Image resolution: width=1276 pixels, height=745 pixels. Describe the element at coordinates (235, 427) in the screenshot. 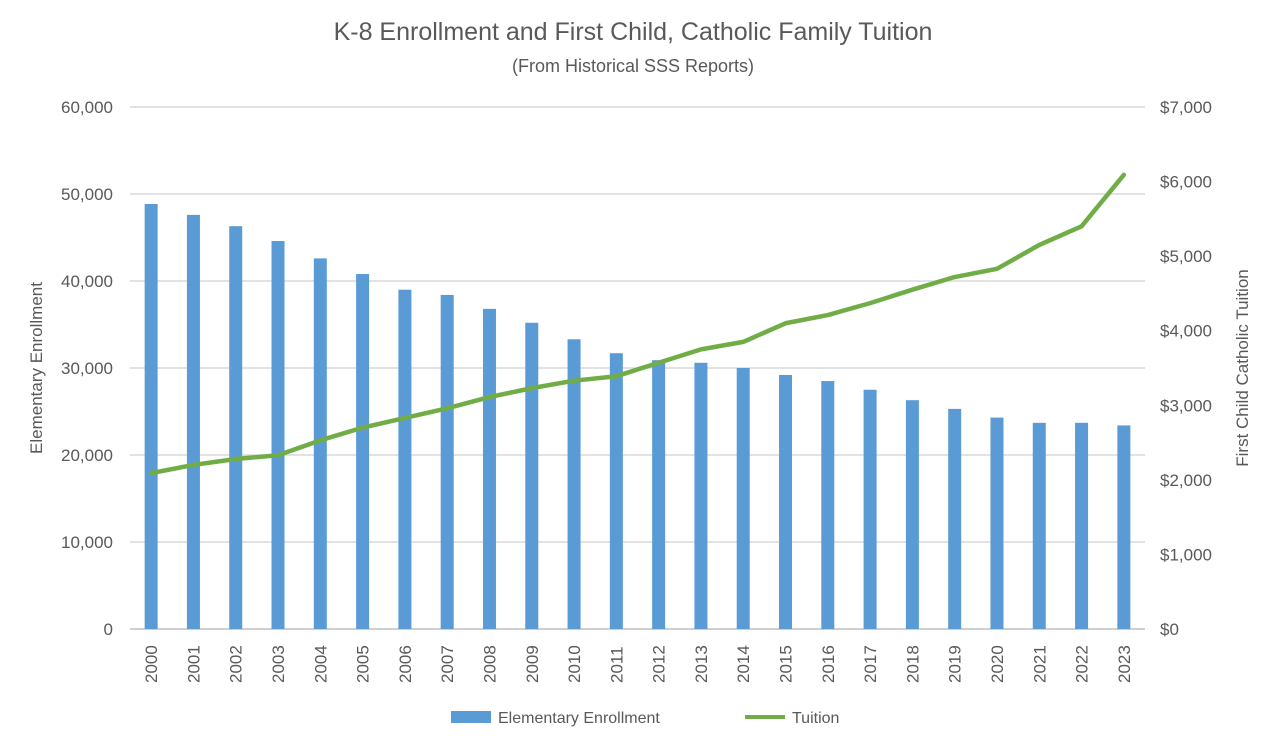

I see `bar-enrollment-2002` at that location.